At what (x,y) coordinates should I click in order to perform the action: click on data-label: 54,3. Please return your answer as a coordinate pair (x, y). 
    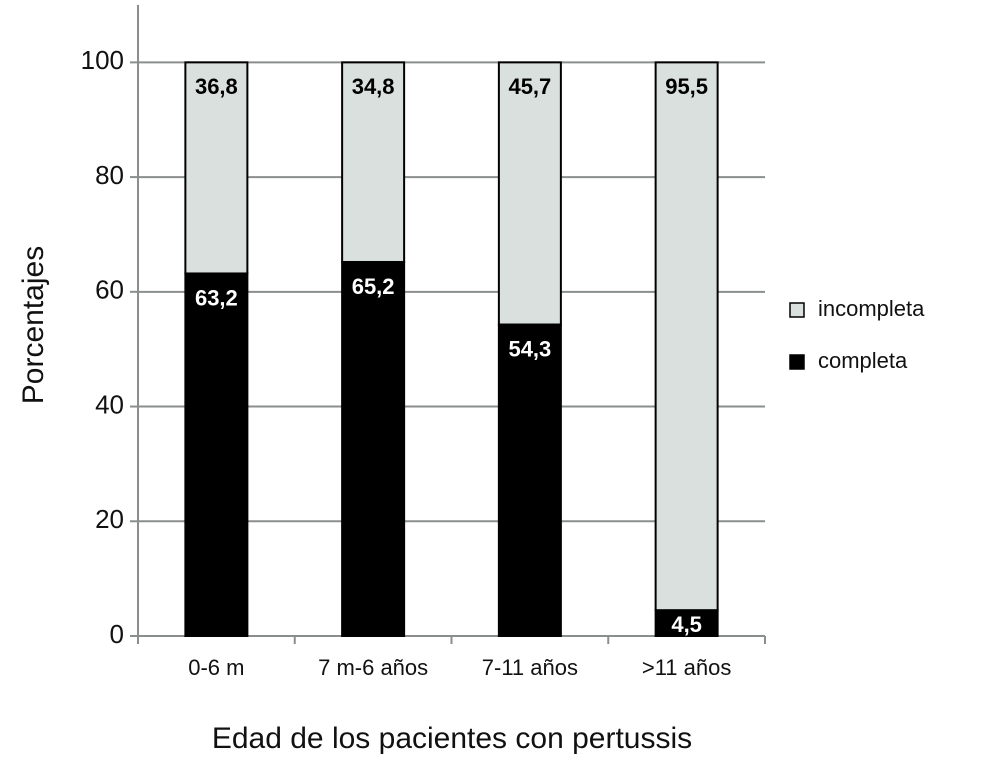
    Looking at the image, I should click on (529, 348).